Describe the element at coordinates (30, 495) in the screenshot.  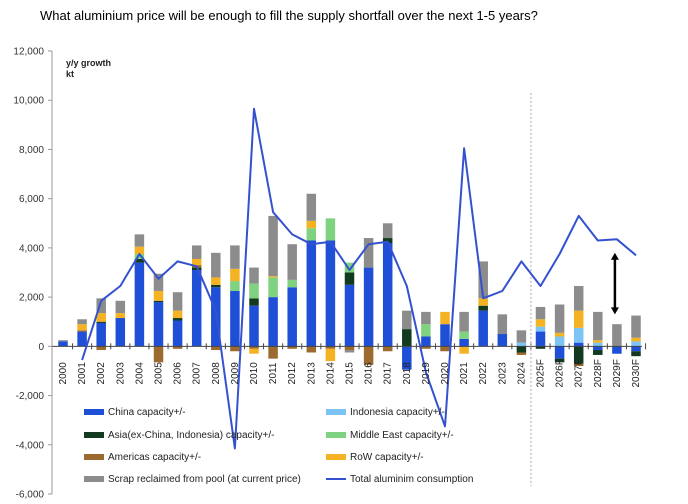
I see `y-tick-label: -6,000` at that location.